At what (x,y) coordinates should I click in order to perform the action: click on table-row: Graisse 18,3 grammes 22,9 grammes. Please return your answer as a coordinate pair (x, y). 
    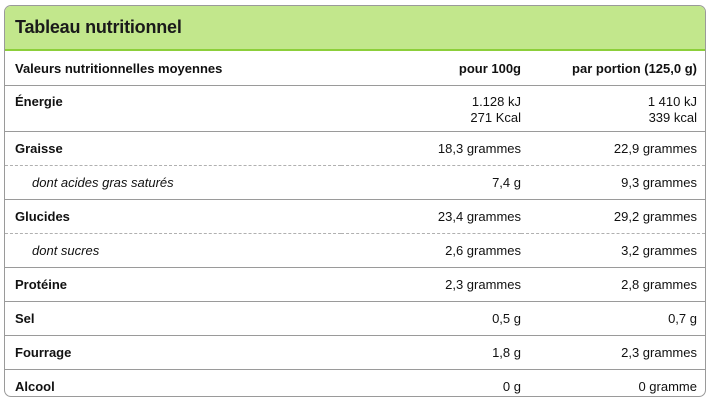
    Looking at the image, I should click on (355, 148).